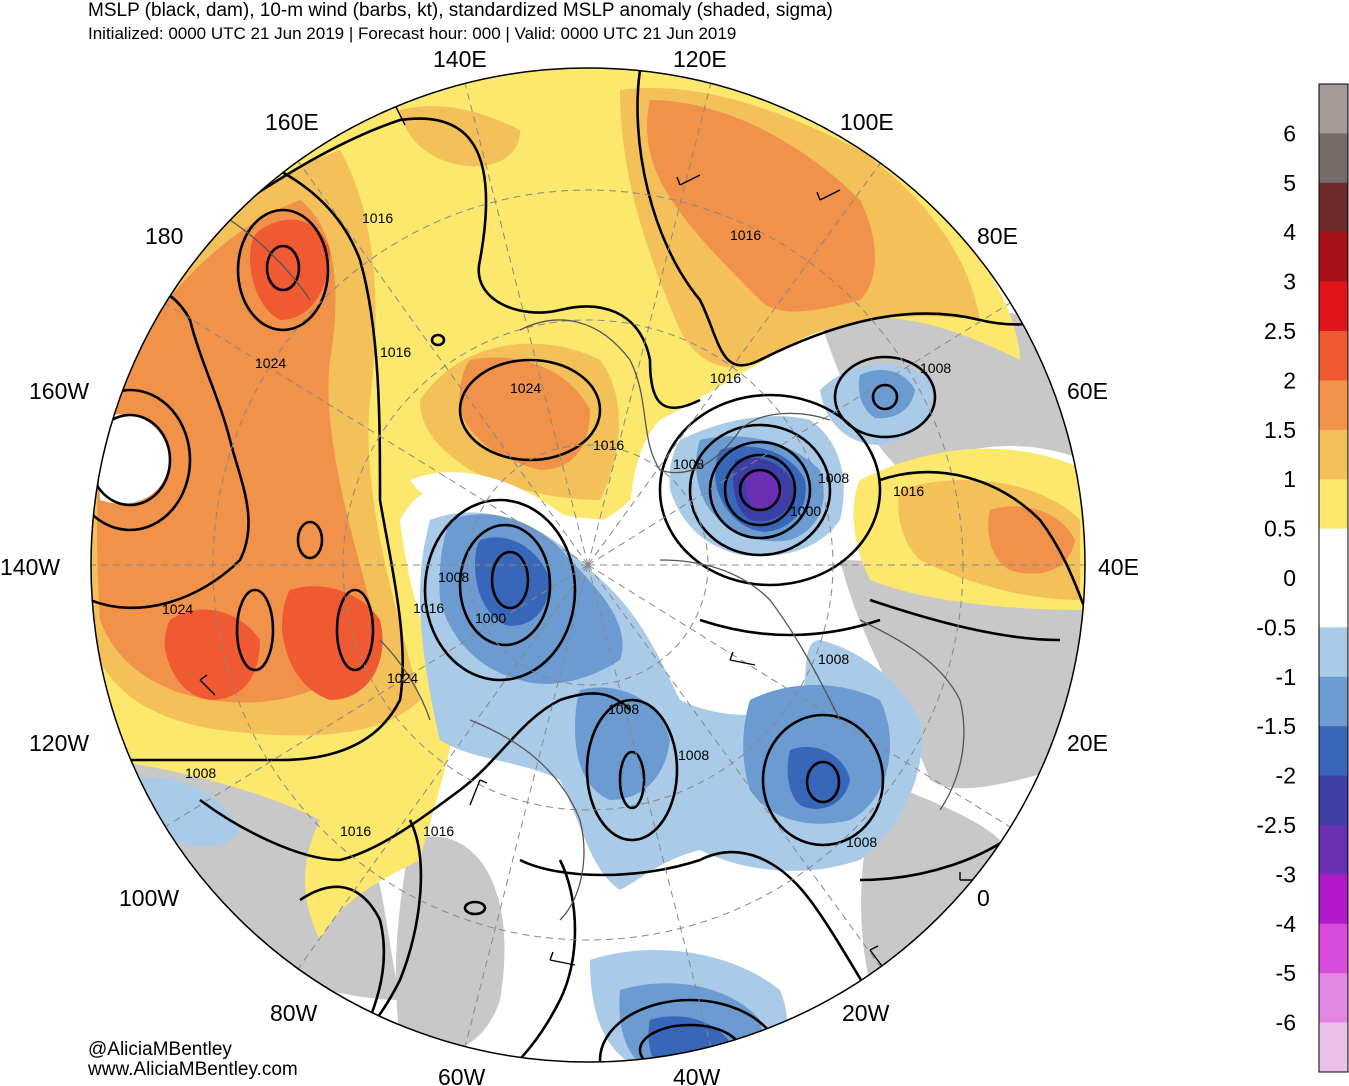 This screenshot has height=1086, width=1349. Describe the element at coordinates (1333, 553) in the screenshot. I see `colorbar-swatch-0-0.5` at that location.